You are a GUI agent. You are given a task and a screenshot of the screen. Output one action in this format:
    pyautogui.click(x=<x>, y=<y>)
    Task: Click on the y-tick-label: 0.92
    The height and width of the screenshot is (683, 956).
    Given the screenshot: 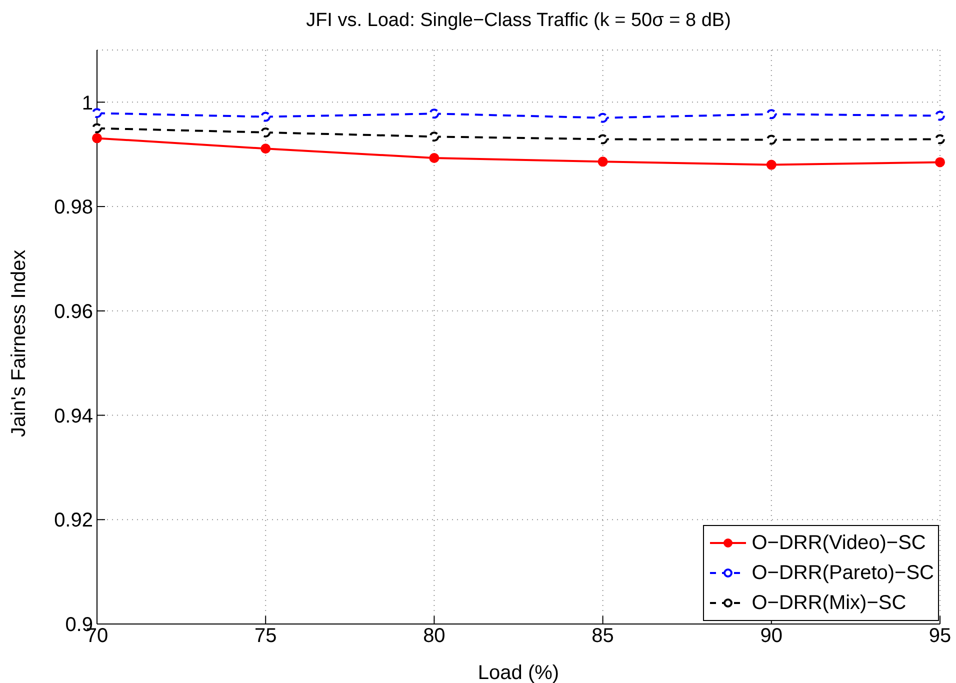 What is the action you would take?
    pyautogui.click(x=73, y=521)
    